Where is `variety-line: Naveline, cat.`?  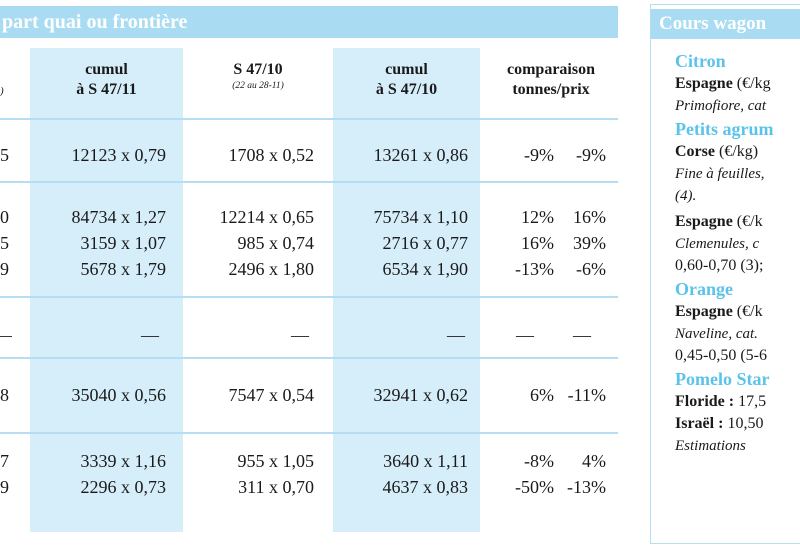 variety-line: Naveline, cat. is located at coordinates (716, 334).